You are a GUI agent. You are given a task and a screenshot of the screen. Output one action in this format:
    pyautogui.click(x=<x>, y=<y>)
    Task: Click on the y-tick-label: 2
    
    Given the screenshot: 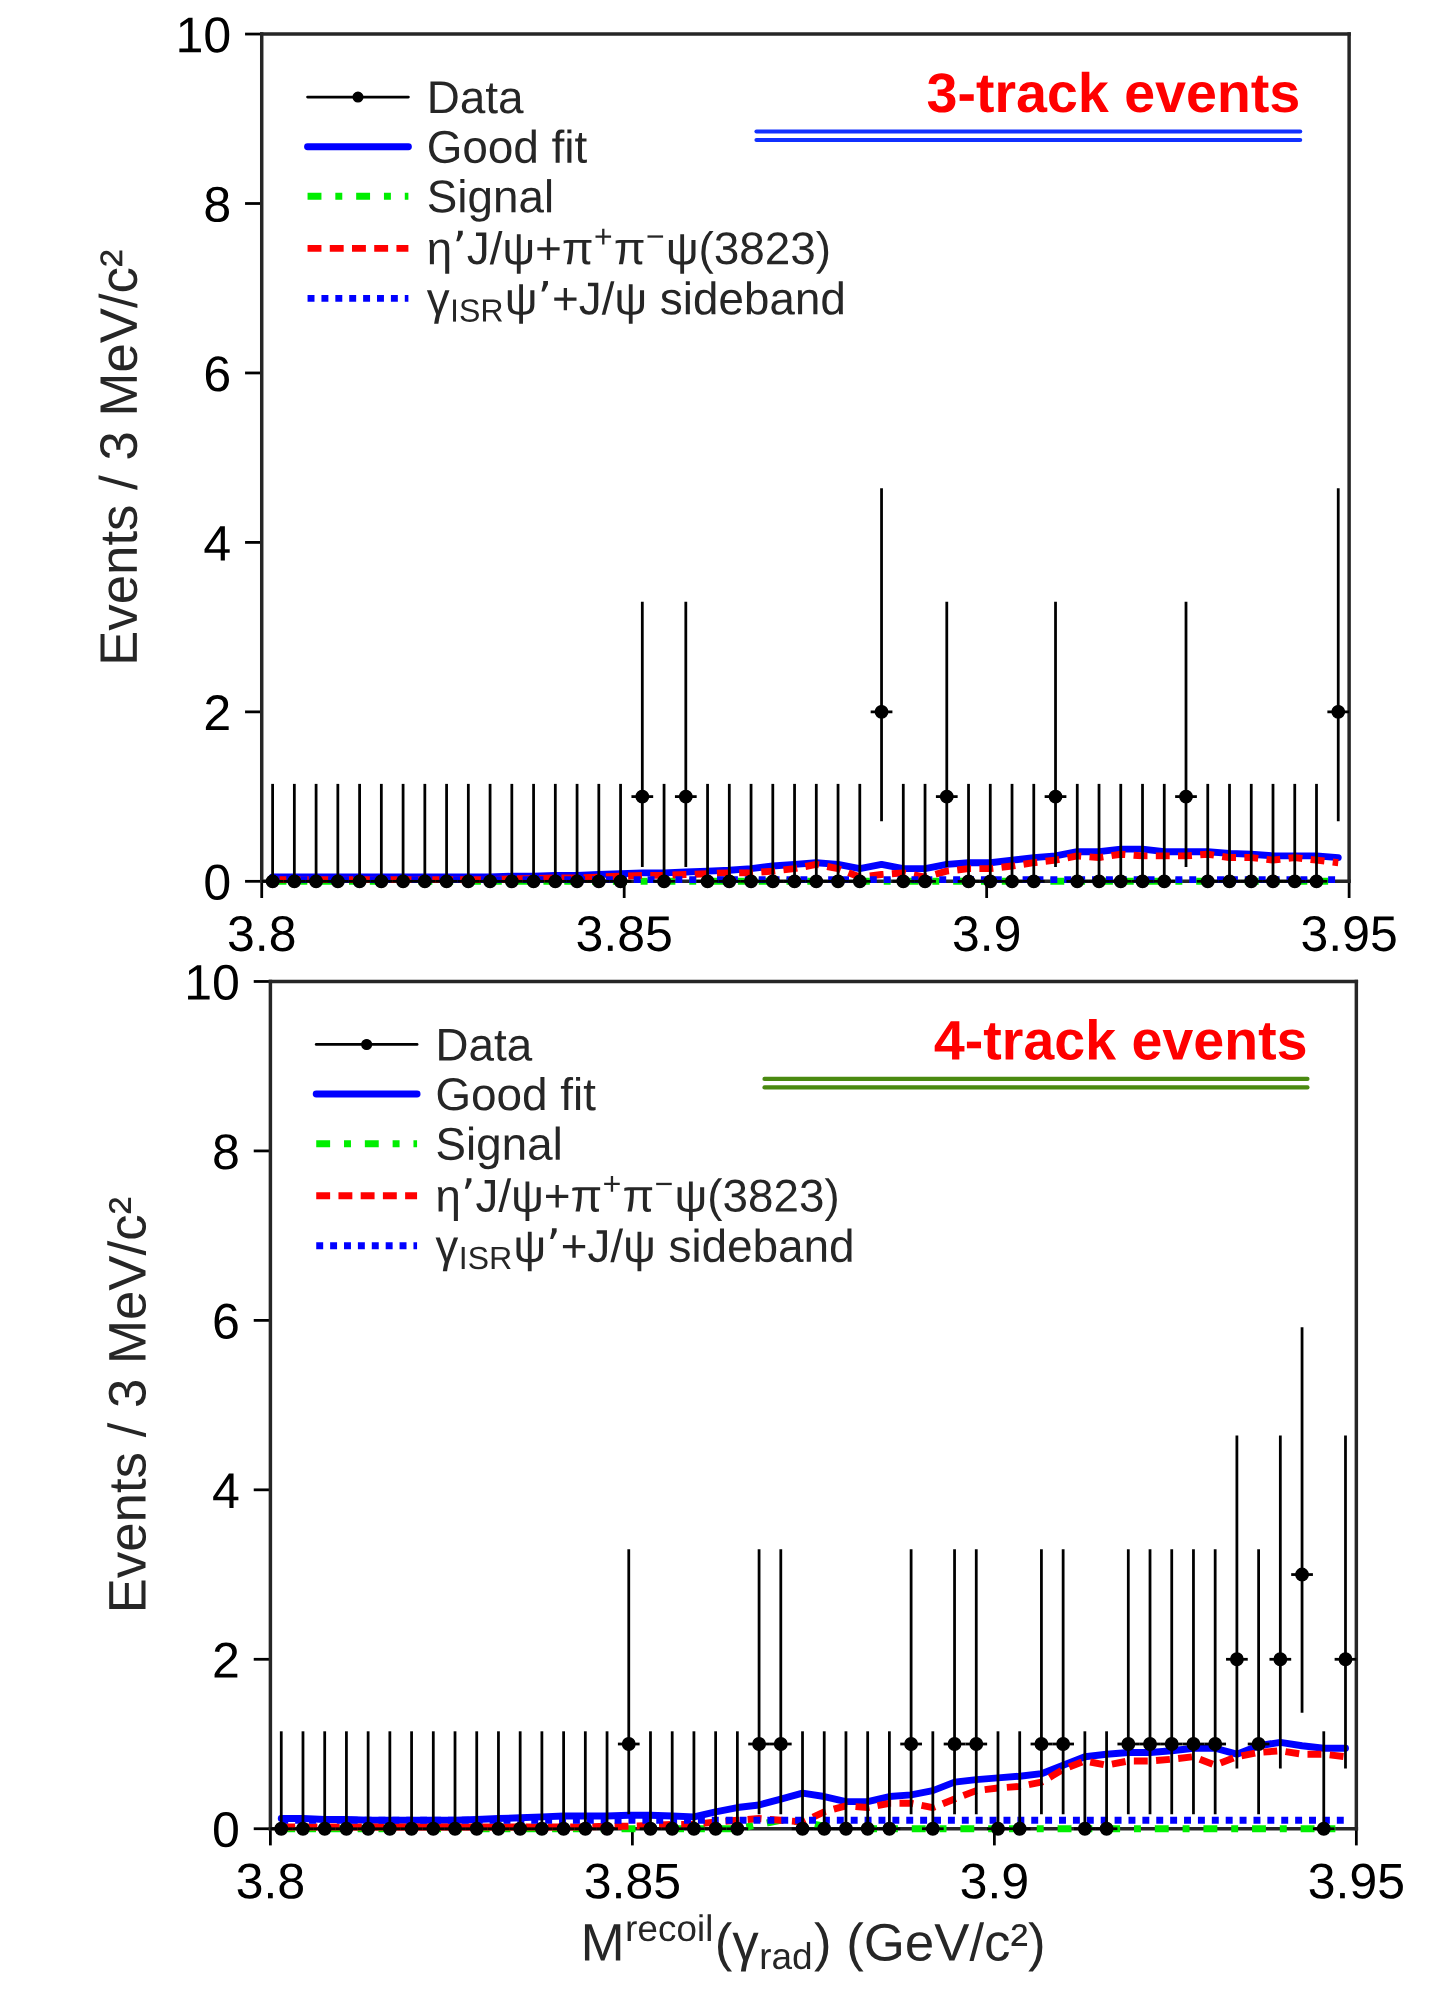 What is the action you would take?
    pyautogui.click(x=217, y=712)
    